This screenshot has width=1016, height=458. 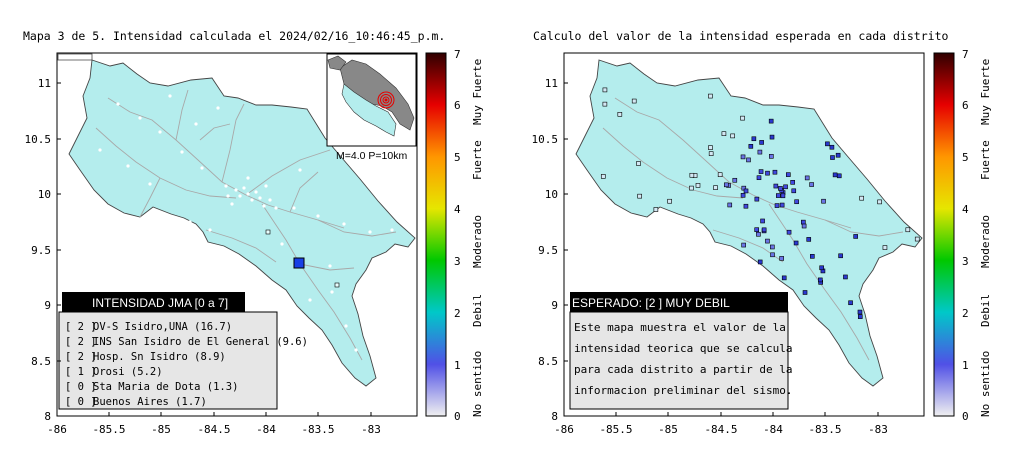 What do you see at coordinates (371, 429) in the screenshot?
I see `x-tick-label: -83` at bounding box center [371, 429].